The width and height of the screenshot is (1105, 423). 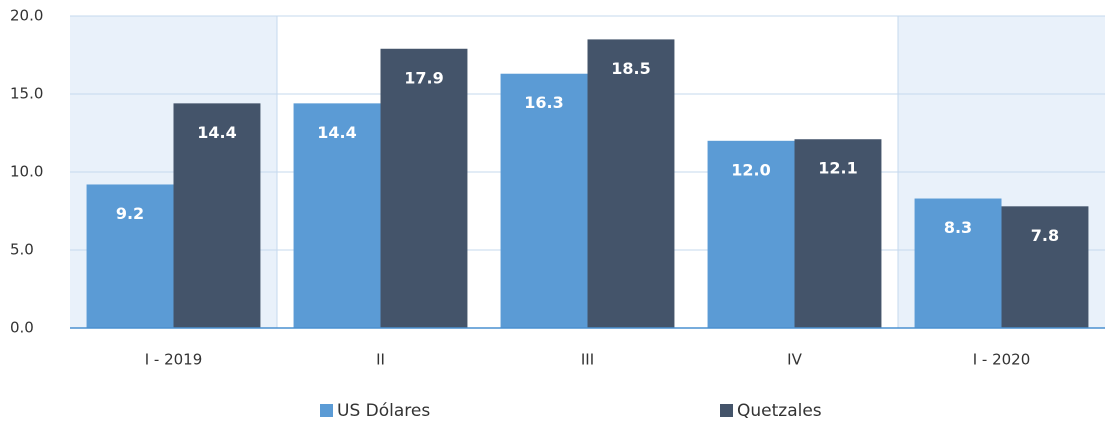 What do you see at coordinates (1002, 360) in the screenshot?
I see `x-tick-label: I - 2020` at bounding box center [1002, 360].